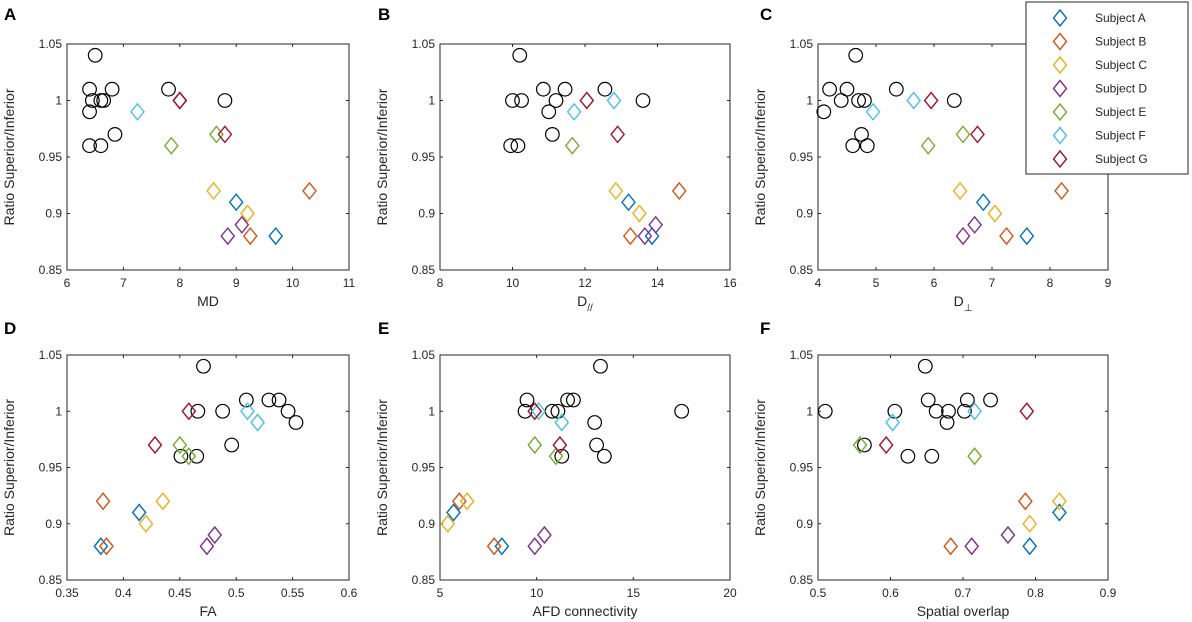  What do you see at coordinates (424, 580) in the screenshot?
I see `panel-e-ytick-label: 0.85` at bounding box center [424, 580].